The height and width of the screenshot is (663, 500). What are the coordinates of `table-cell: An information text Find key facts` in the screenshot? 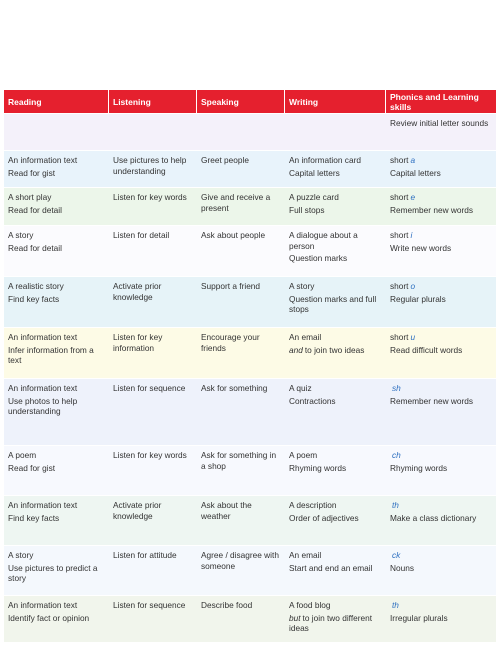 It's located at (55, 512).